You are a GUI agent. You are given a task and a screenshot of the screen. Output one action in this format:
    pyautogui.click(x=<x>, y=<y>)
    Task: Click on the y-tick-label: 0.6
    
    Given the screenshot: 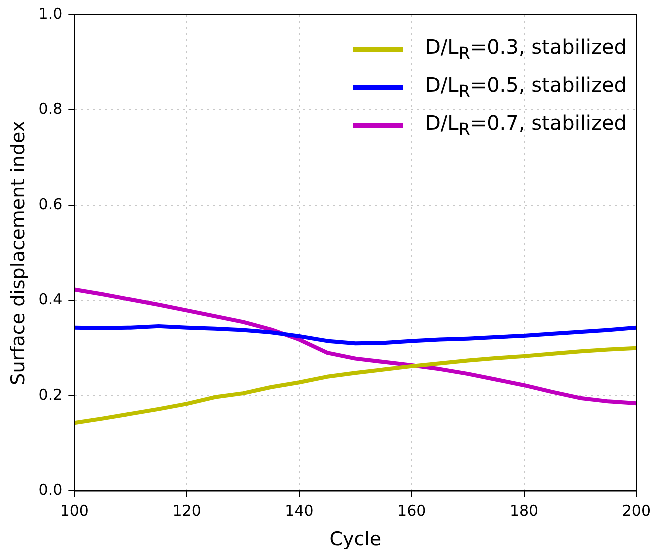 What is the action you would take?
    pyautogui.click(x=50, y=204)
    